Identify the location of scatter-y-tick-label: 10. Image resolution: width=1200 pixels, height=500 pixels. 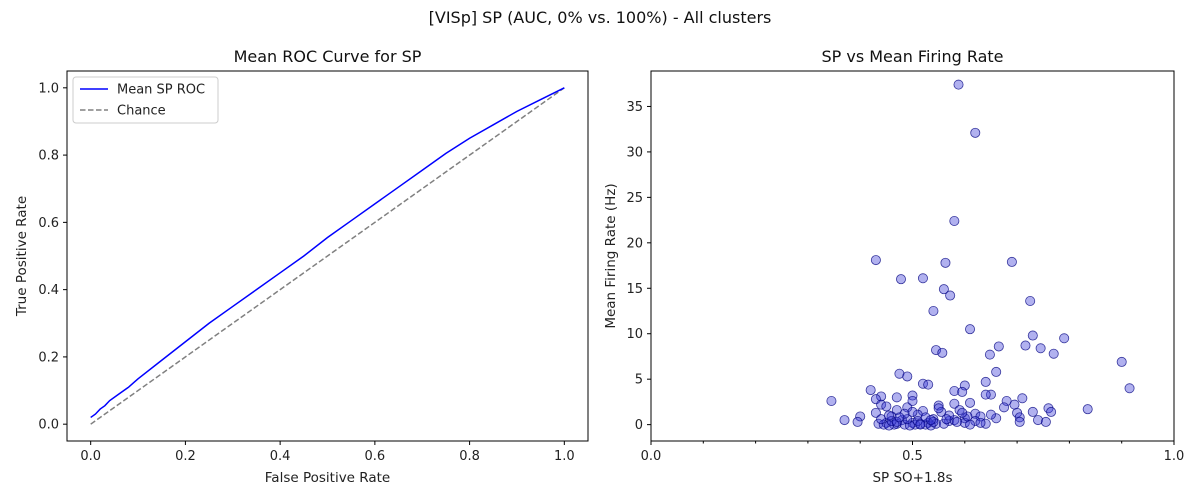
(634, 334).